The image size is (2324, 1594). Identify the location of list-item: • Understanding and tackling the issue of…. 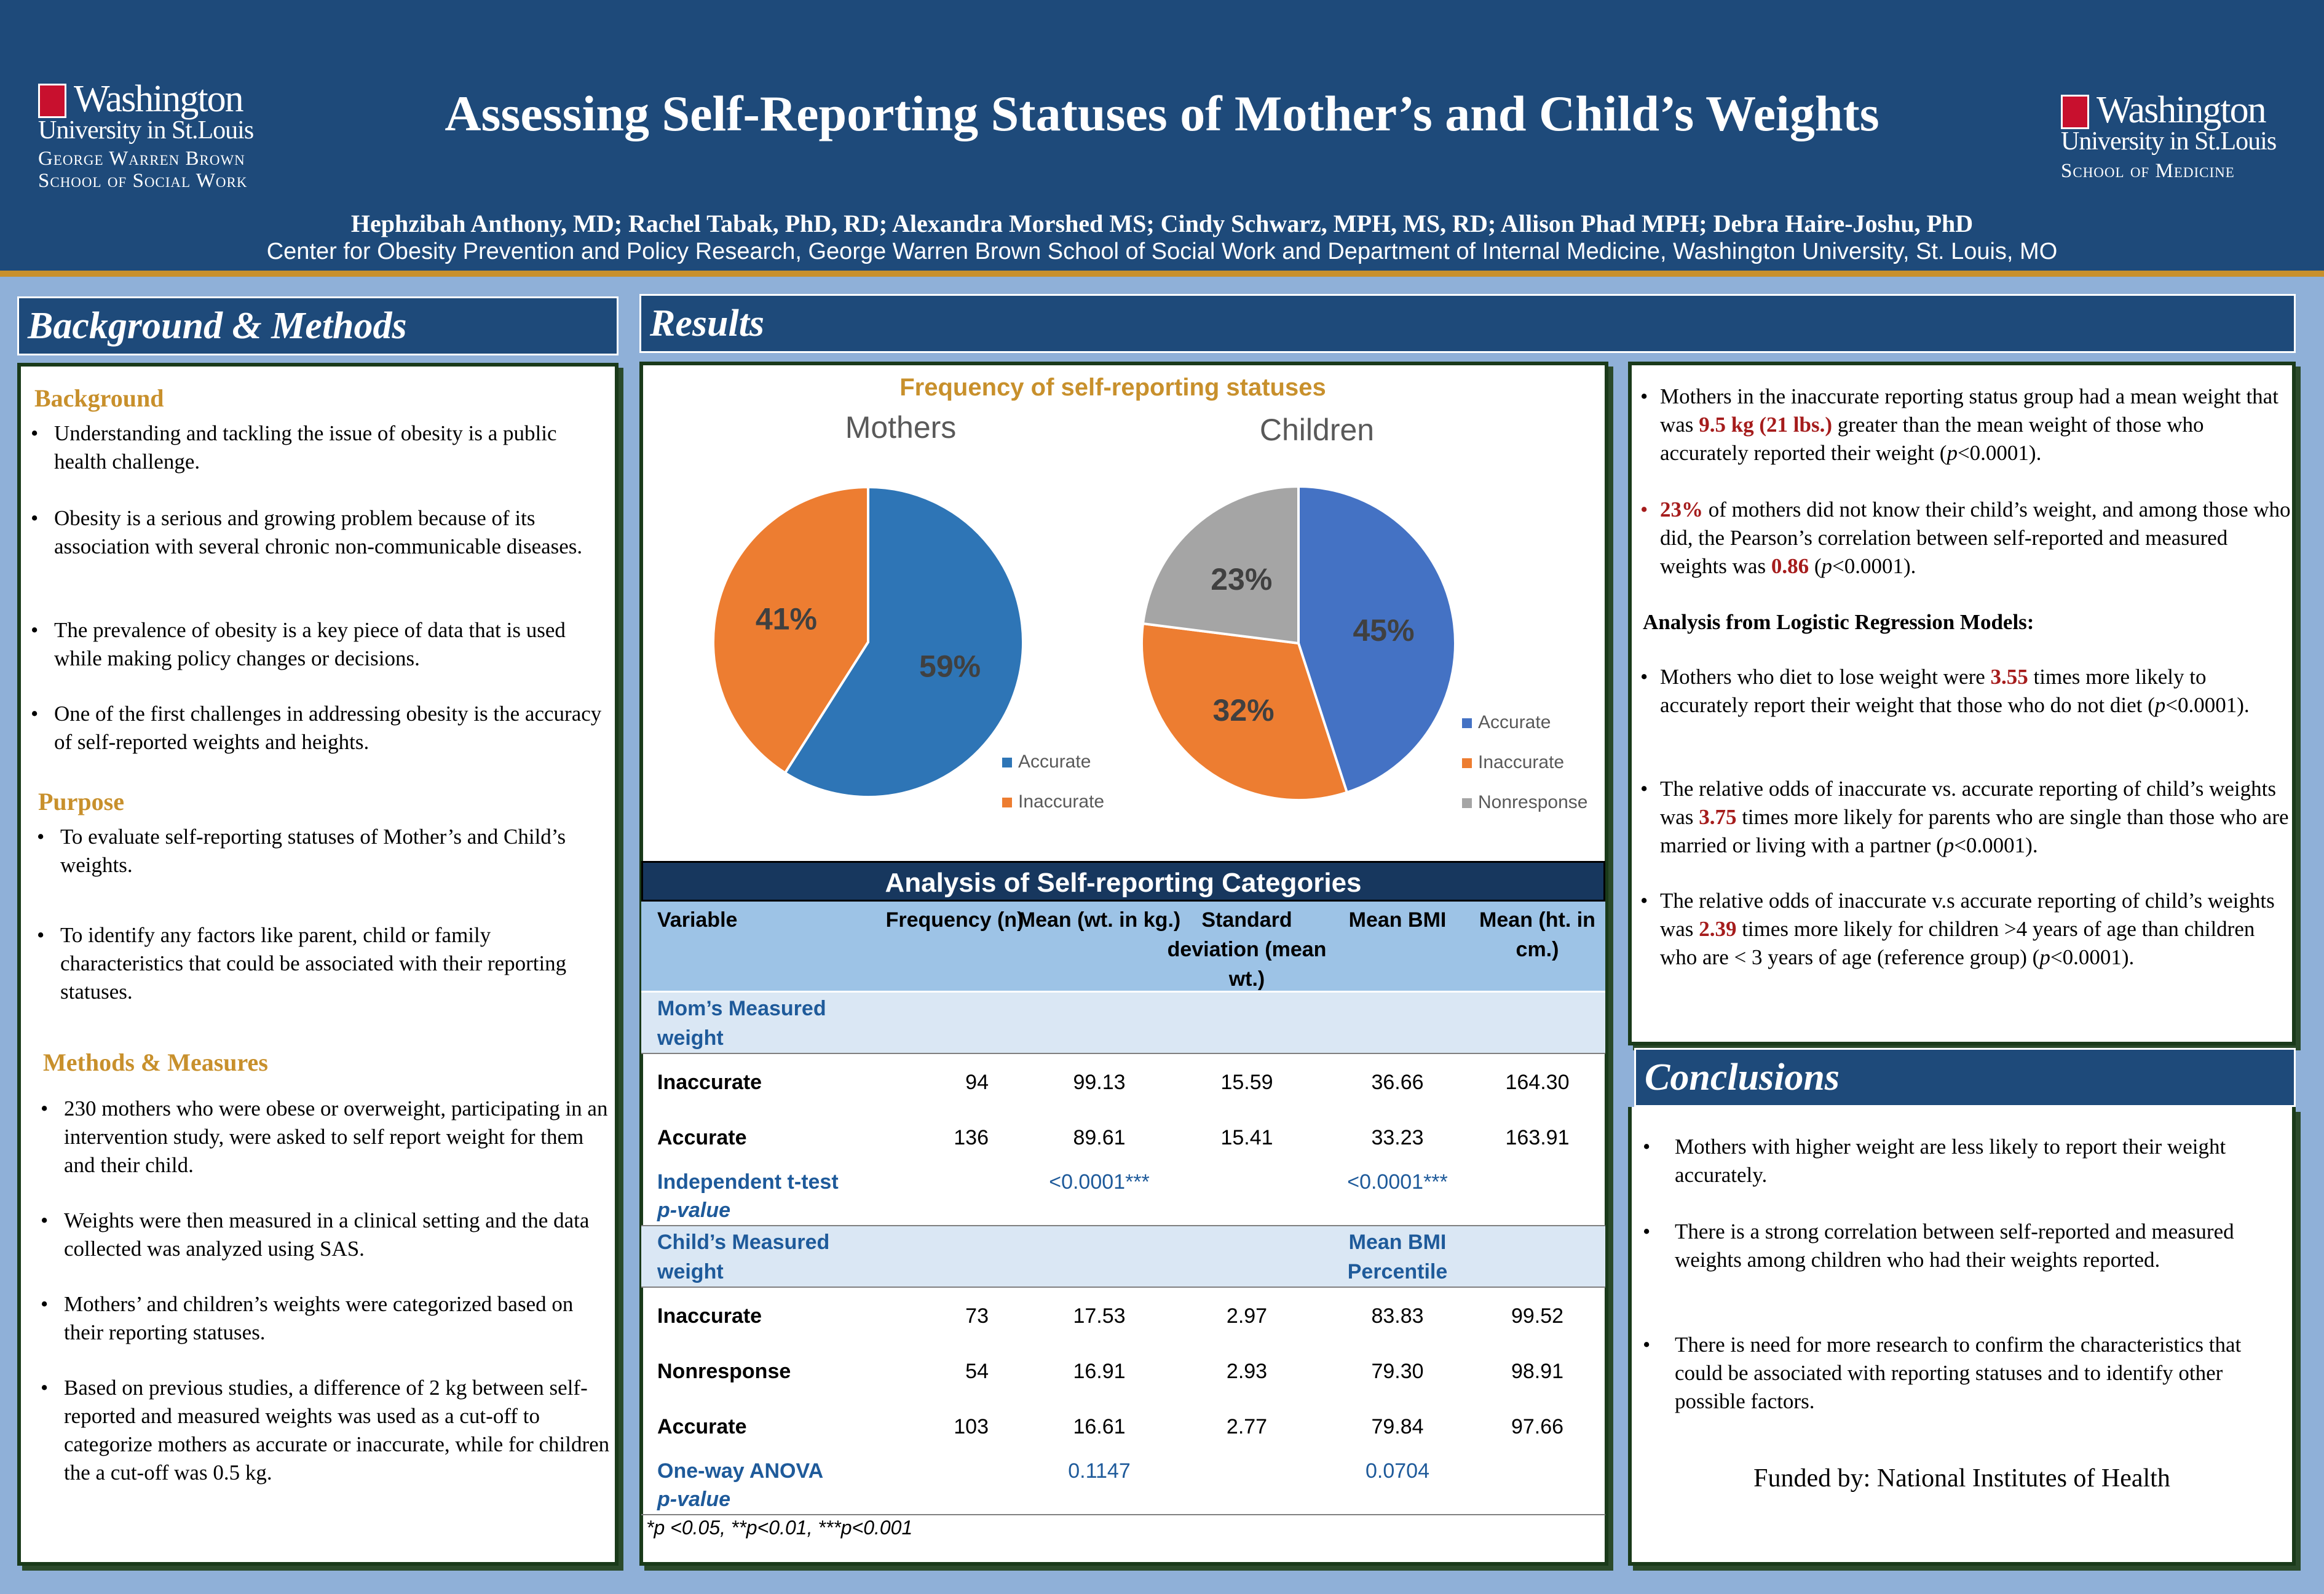
(294, 447).